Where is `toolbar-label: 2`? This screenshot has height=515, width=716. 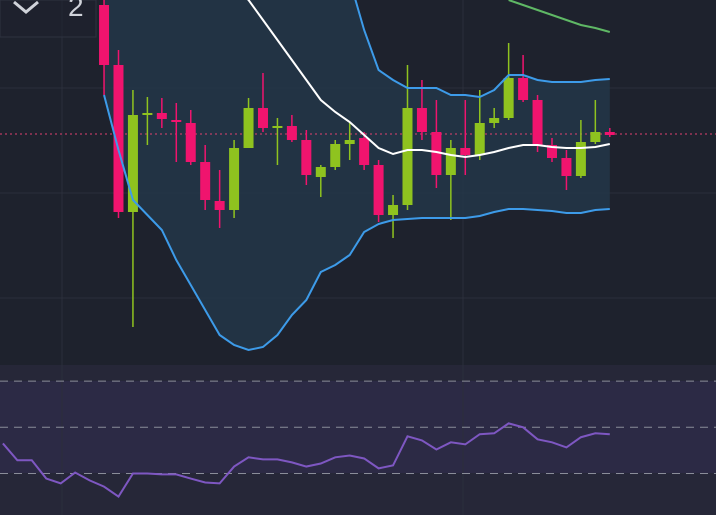 toolbar-label: 2 is located at coordinates (76, 11).